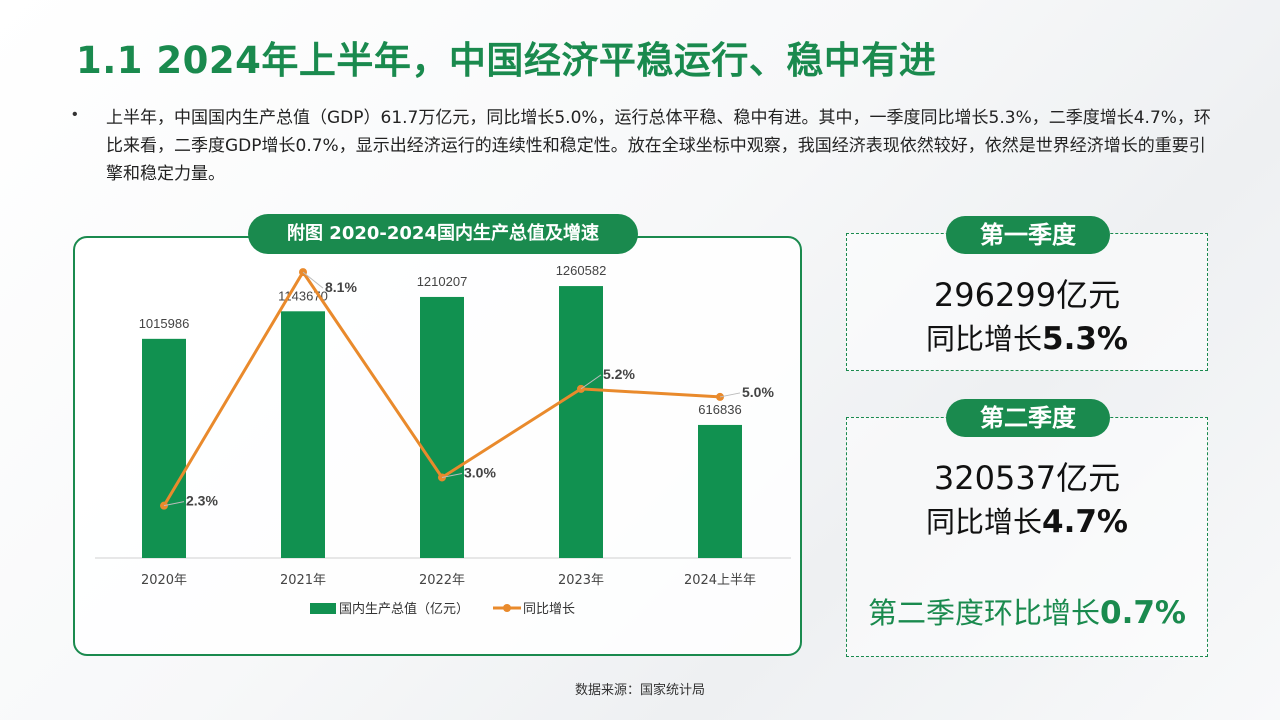 This screenshot has height=720, width=1280. I want to click on bar-value-label-3: 1260582, so click(581, 270).